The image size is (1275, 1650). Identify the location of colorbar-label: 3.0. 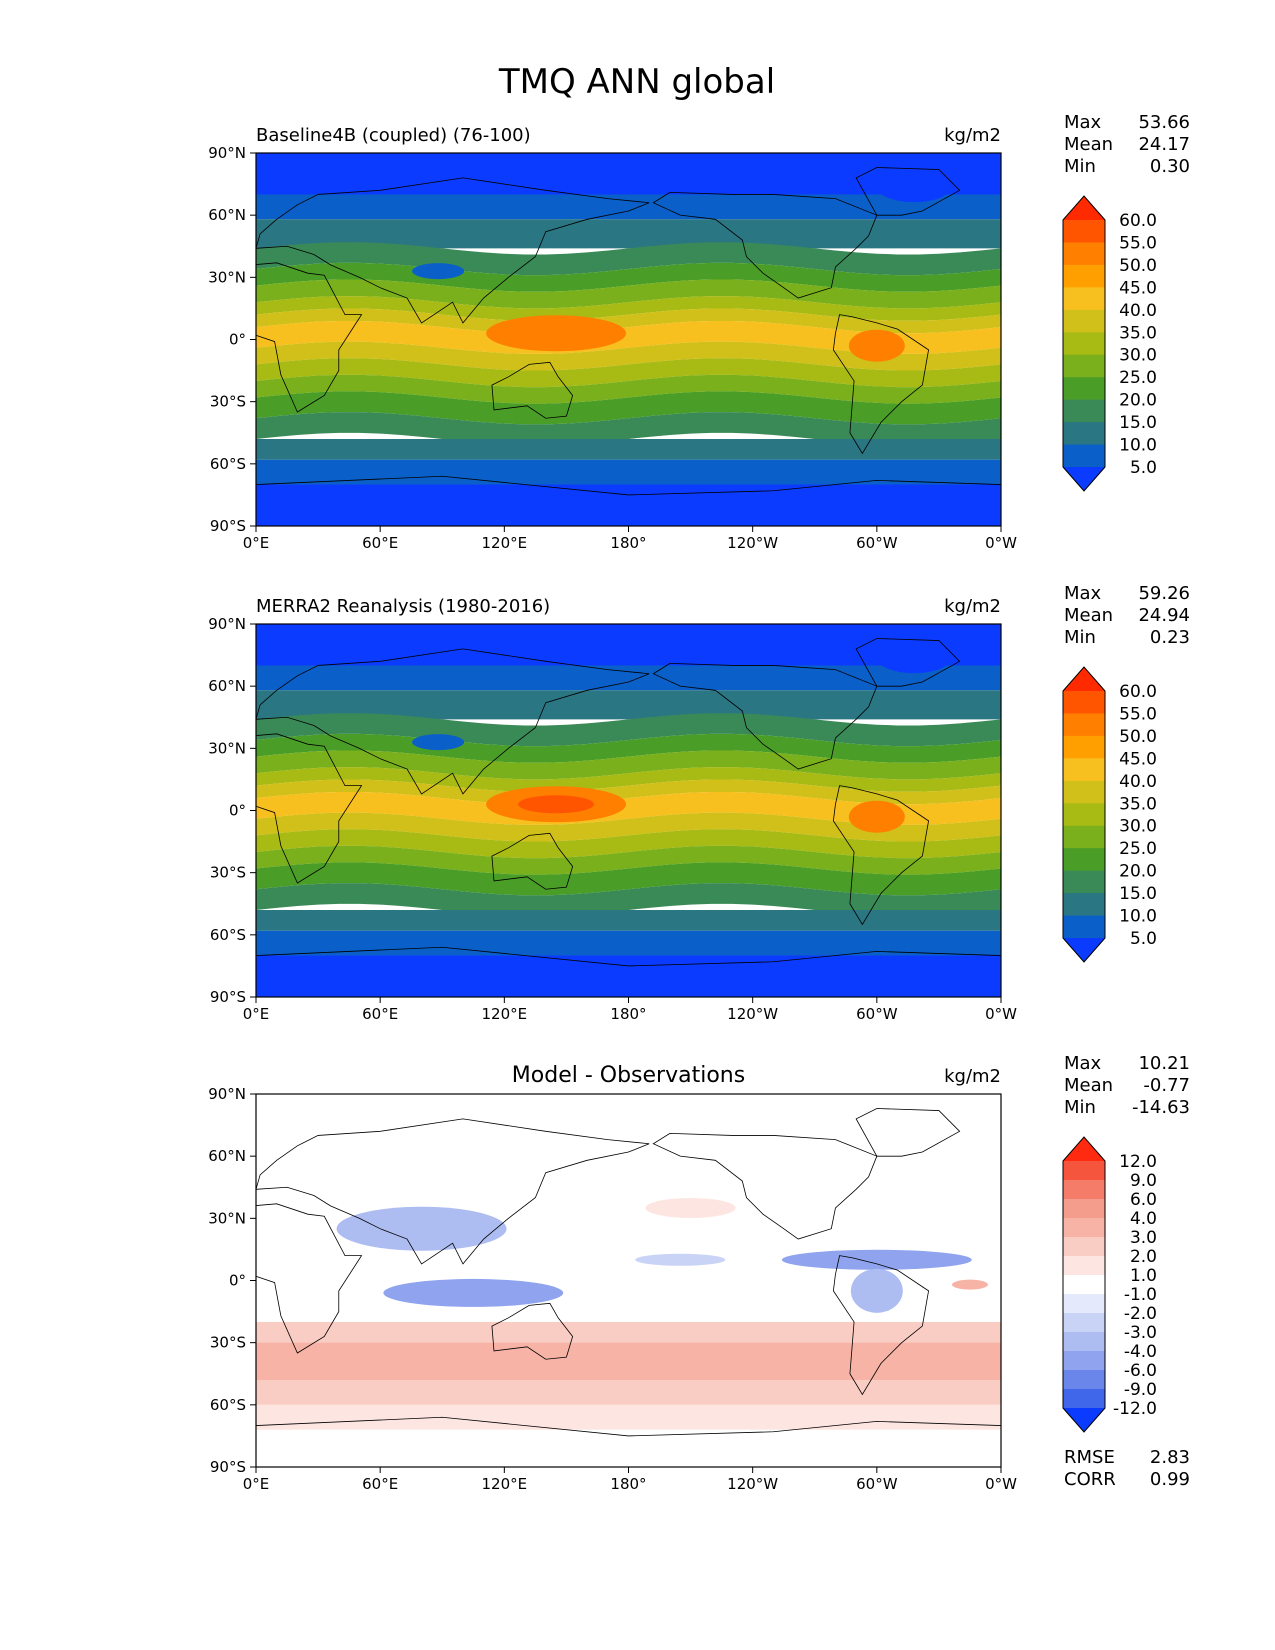
(1143, 1238).